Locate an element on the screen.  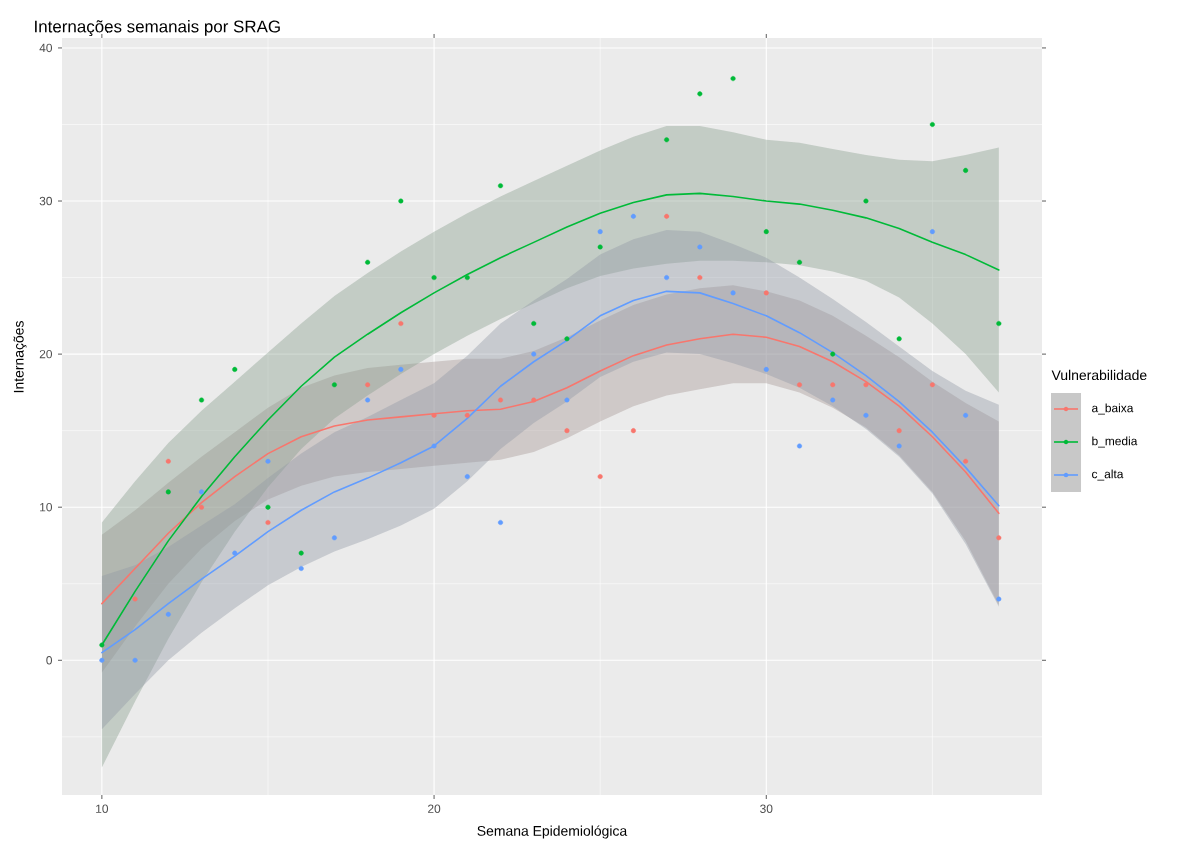
x-tick-label: 10 is located at coordinates (102, 808).